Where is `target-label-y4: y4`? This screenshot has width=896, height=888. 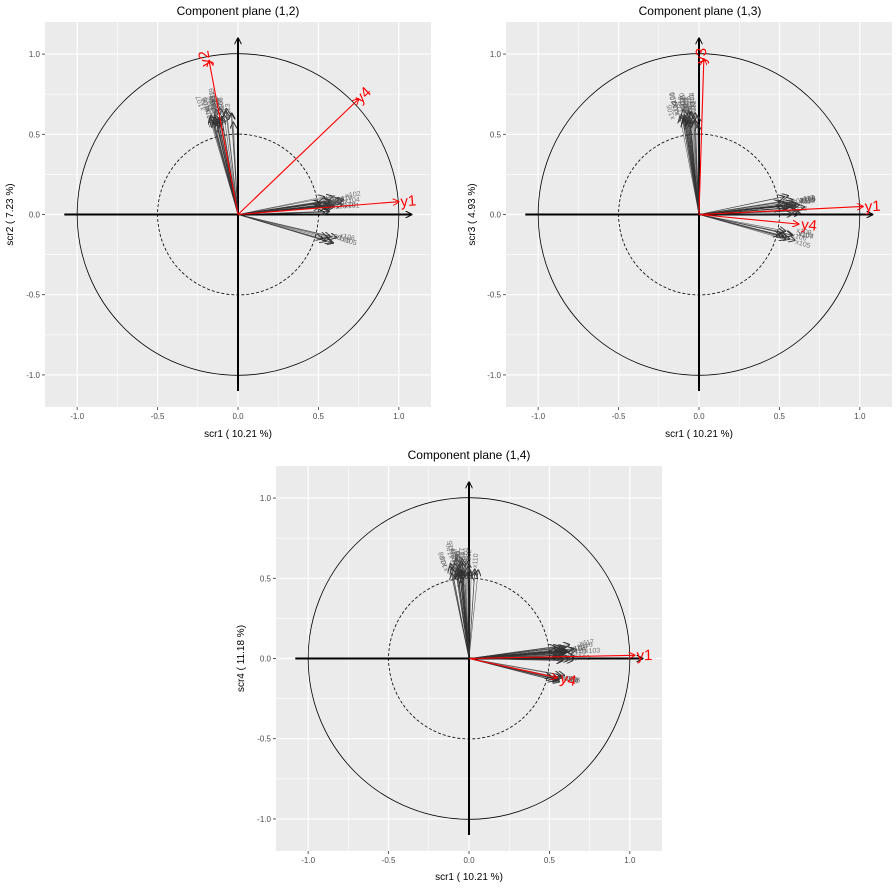
target-label-y4: y4 is located at coordinates (808, 225).